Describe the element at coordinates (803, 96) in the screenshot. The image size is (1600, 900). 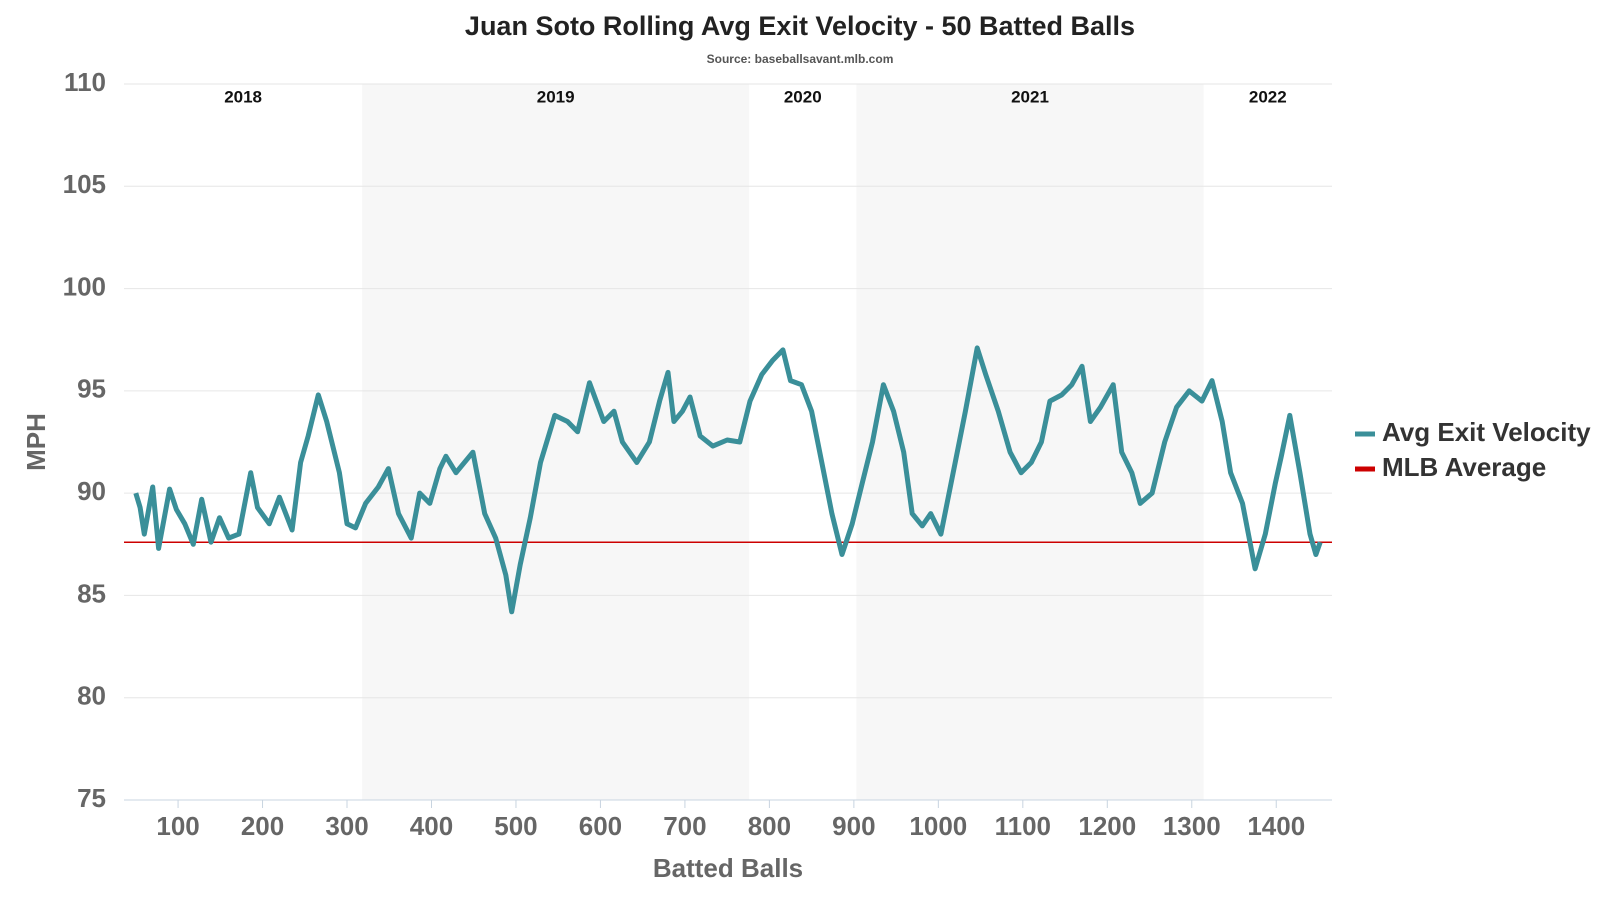
I see `period-label: 2020` at that location.